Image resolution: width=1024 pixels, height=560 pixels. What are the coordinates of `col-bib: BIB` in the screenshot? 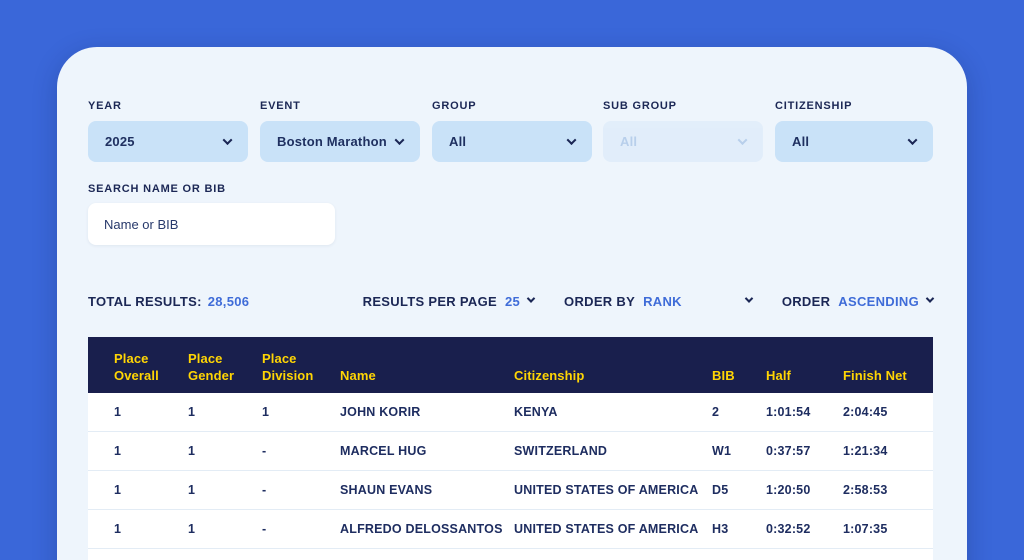 It's located at (723, 376).